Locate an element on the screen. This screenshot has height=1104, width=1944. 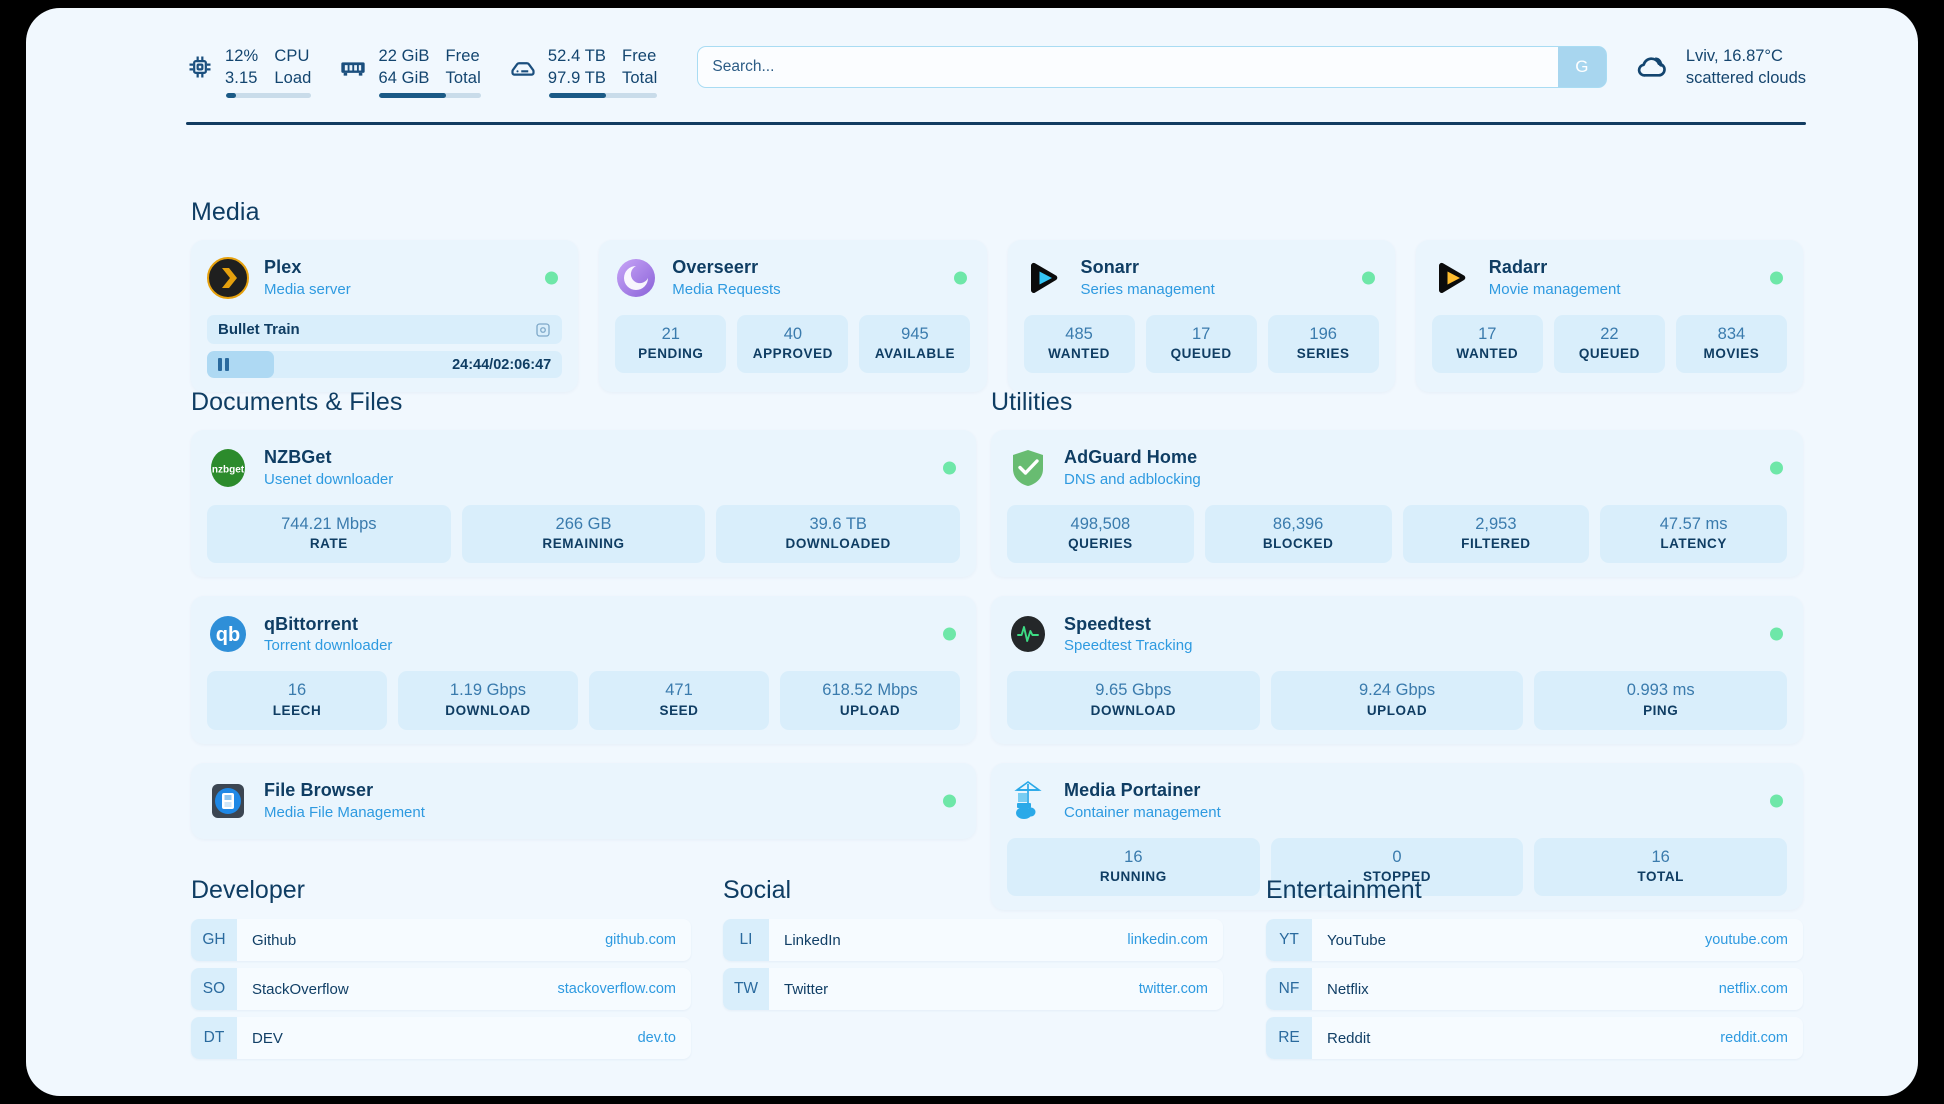
ram-label2: Total is located at coordinates (463, 78).